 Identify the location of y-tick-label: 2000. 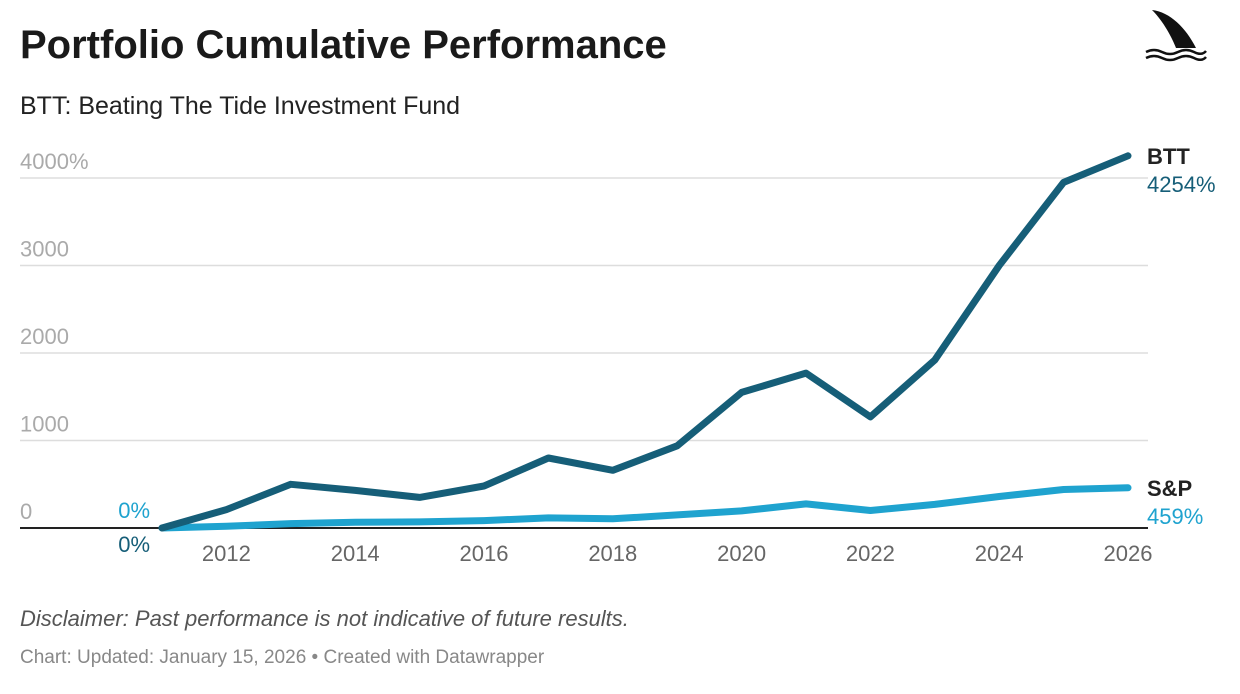
(44, 336).